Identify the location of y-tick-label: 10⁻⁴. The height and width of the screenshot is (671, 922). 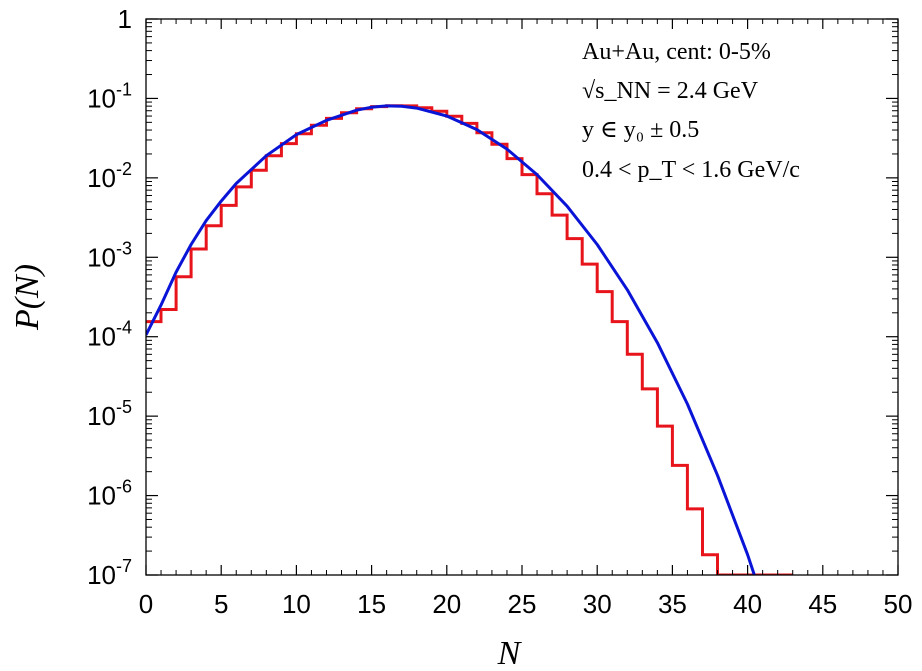
(109, 335).